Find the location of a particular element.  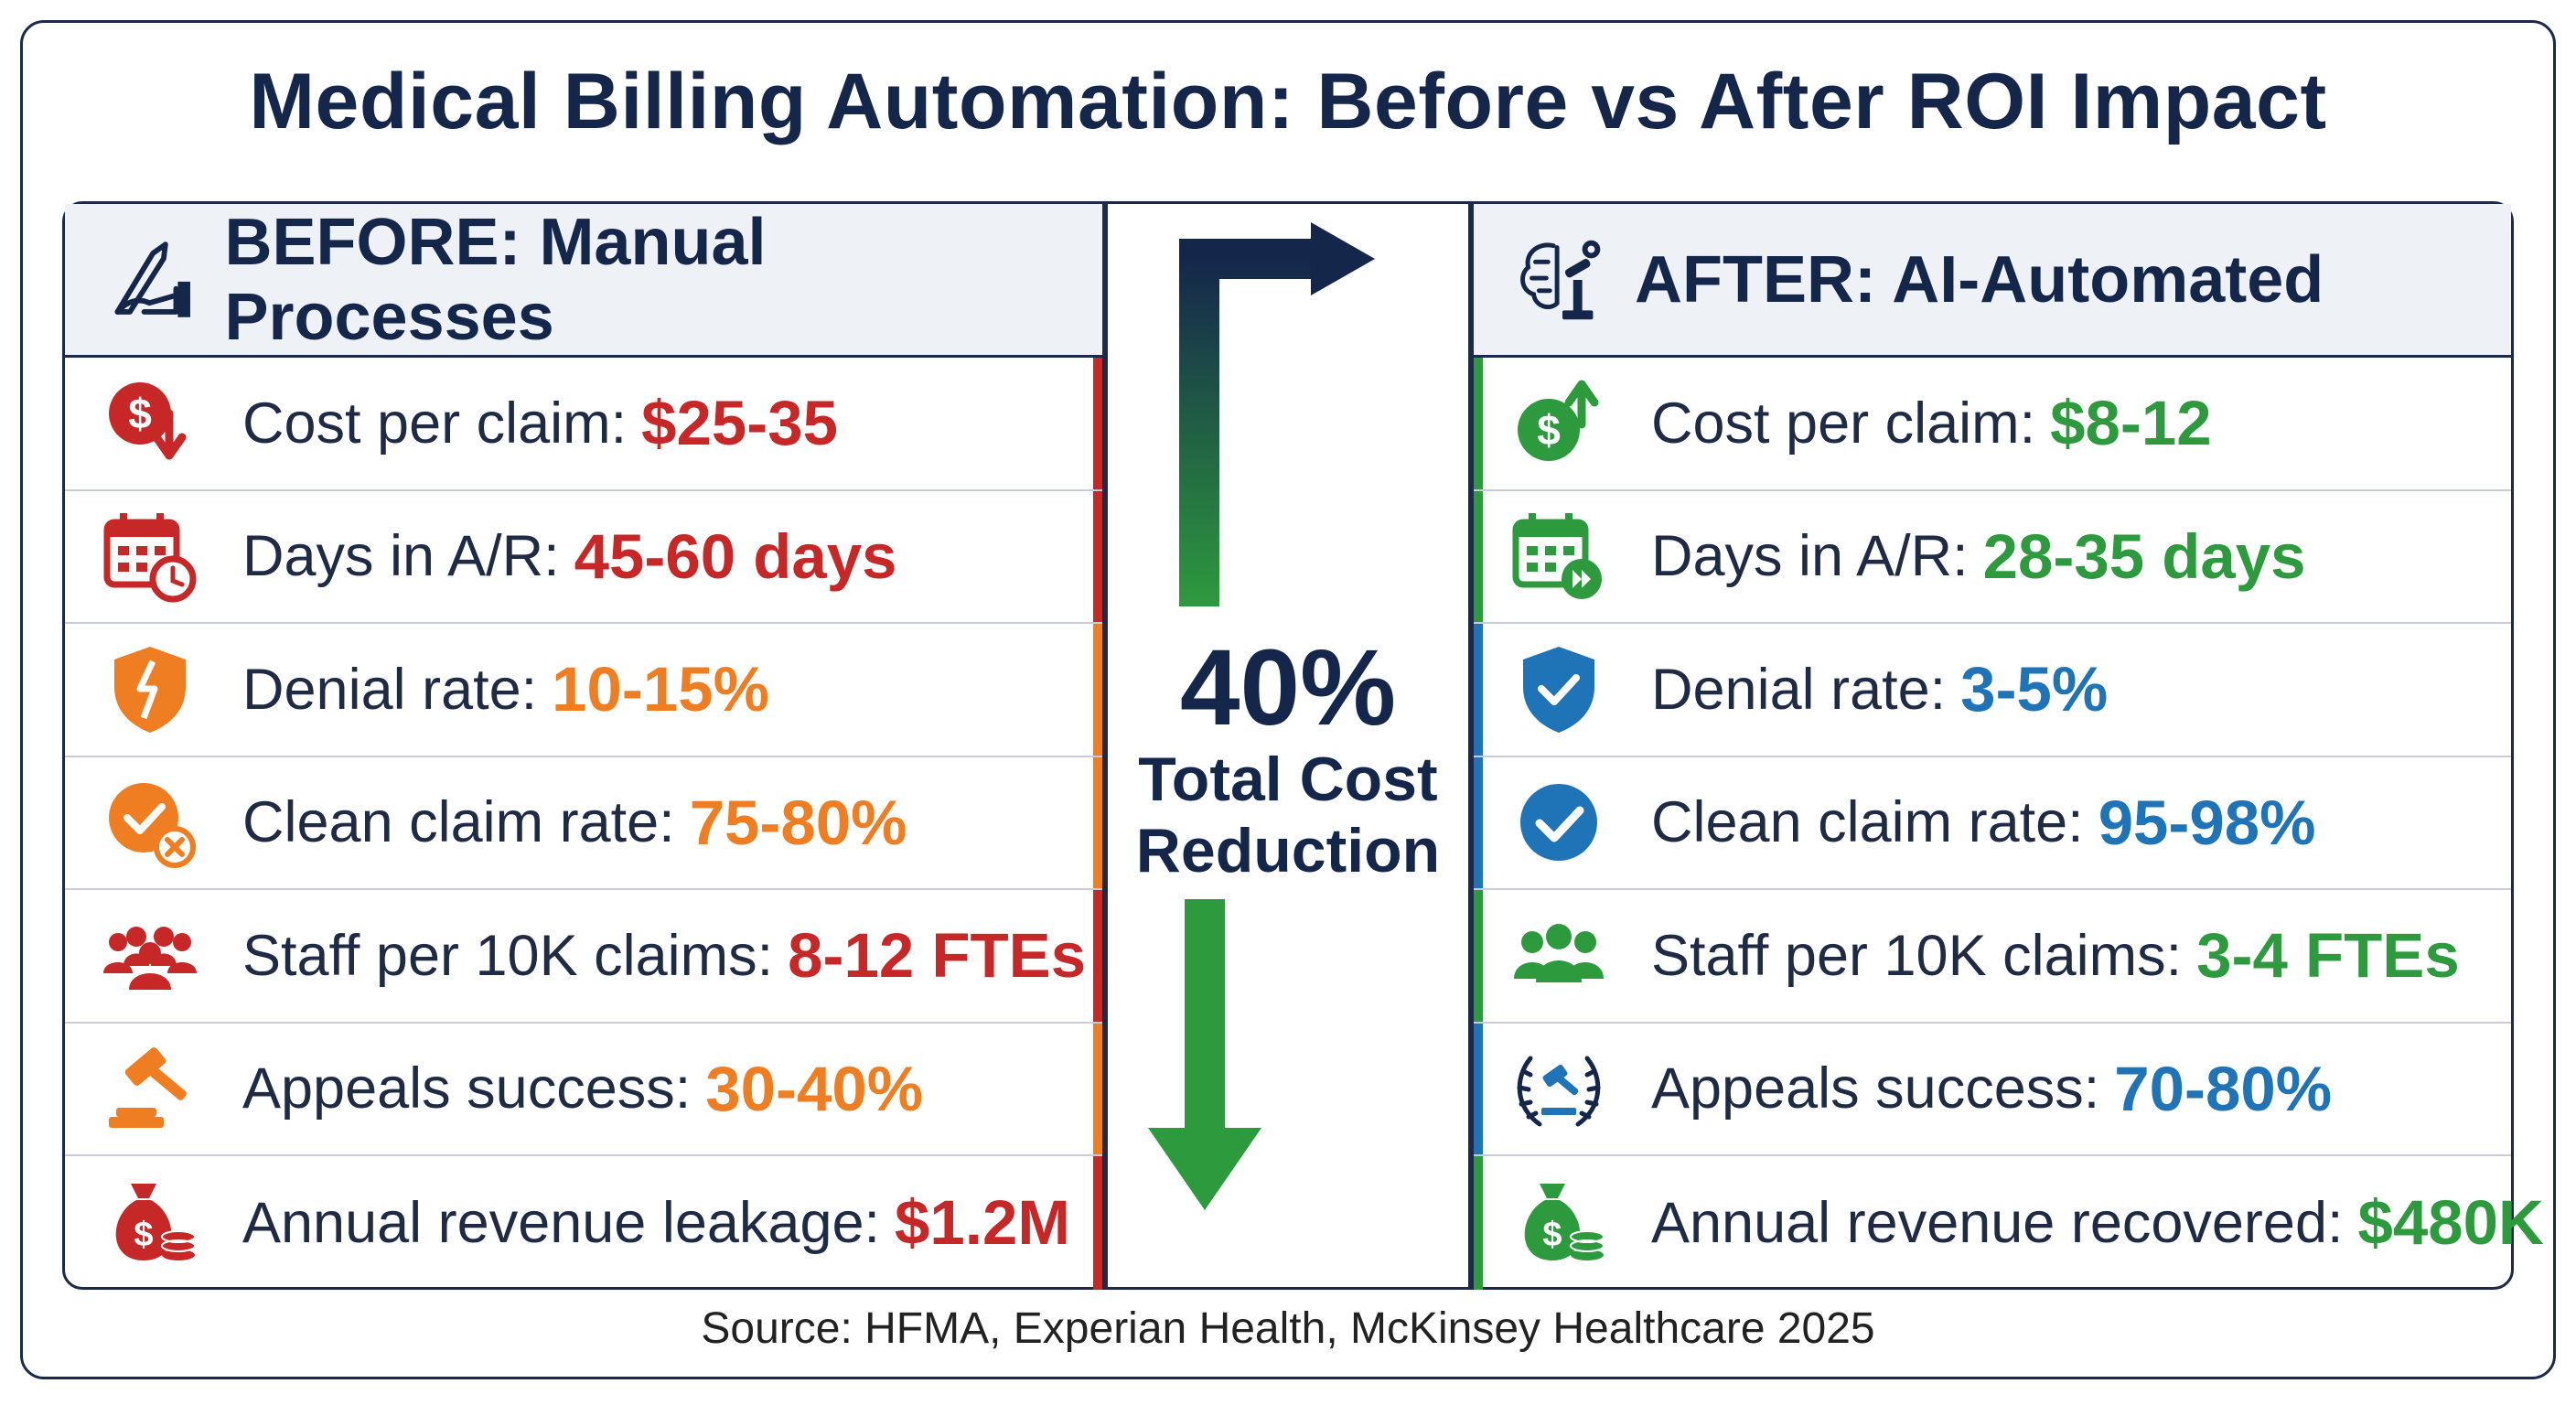

after-row-denial: Denial rate: 3-5% is located at coordinates (1992, 690).